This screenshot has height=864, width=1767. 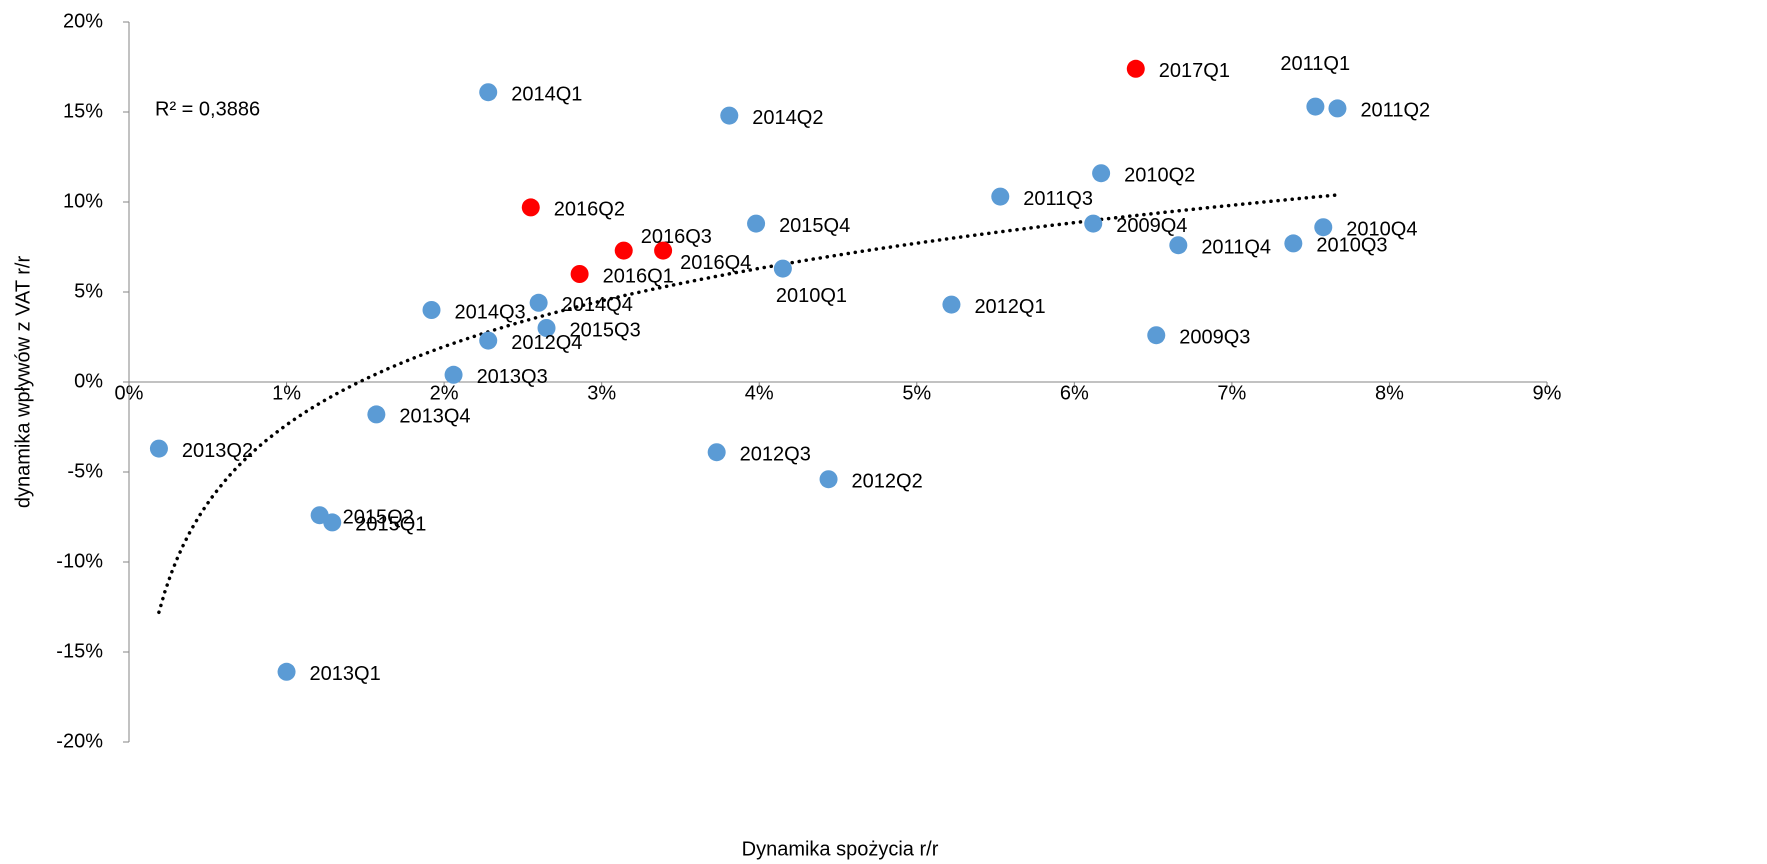 I want to click on y-tick-label: 0%, so click(x=88, y=381).